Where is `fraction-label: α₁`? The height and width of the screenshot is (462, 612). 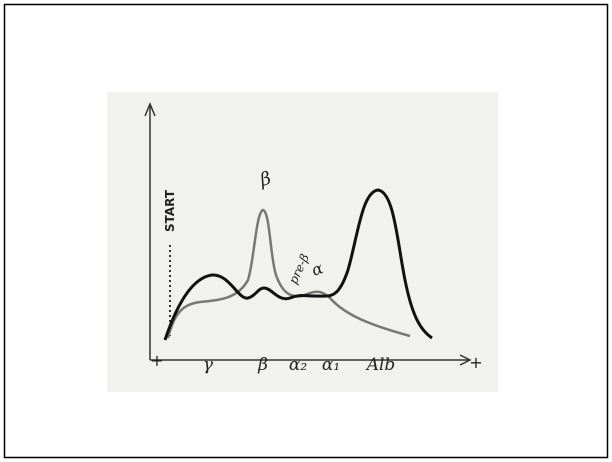
fraction-label: α₁ is located at coordinates (331, 365).